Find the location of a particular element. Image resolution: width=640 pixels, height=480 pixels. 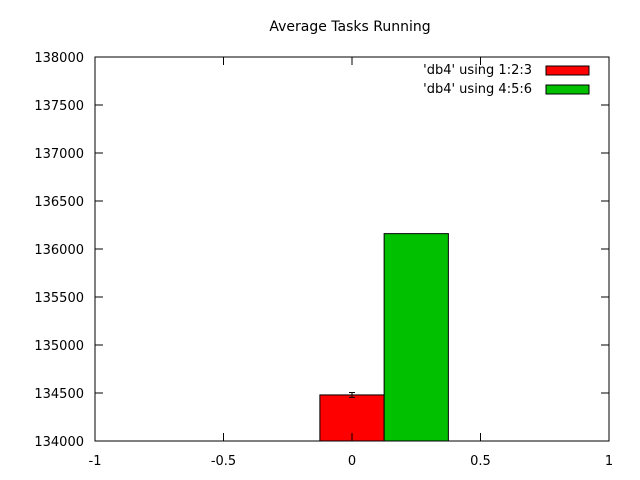

y-tick-label: 136000 is located at coordinates (59, 250).